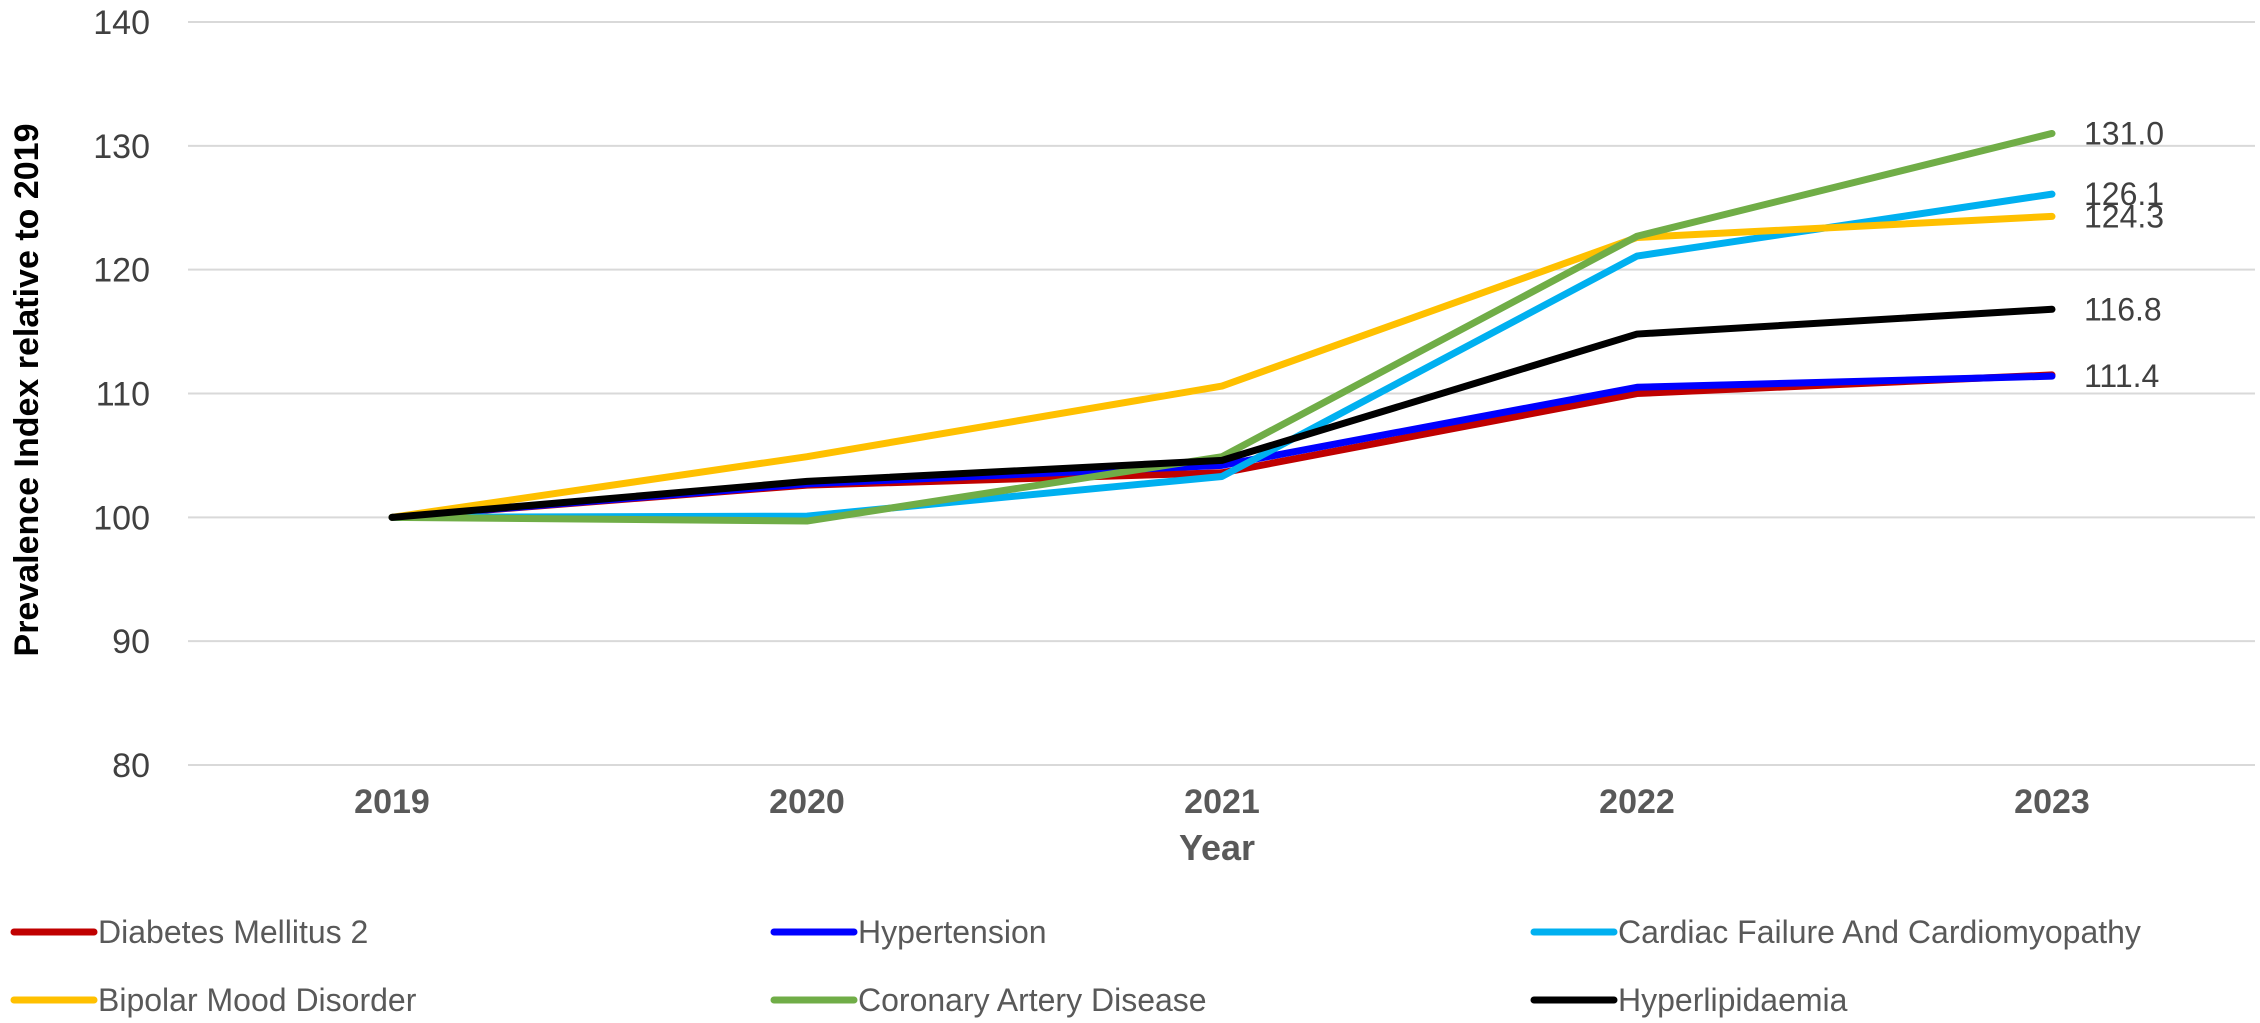 The image size is (2260, 1023). What do you see at coordinates (257, 1000) in the screenshot?
I see `legend-label: Bipolar Mood Disorder` at bounding box center [257, 1000].